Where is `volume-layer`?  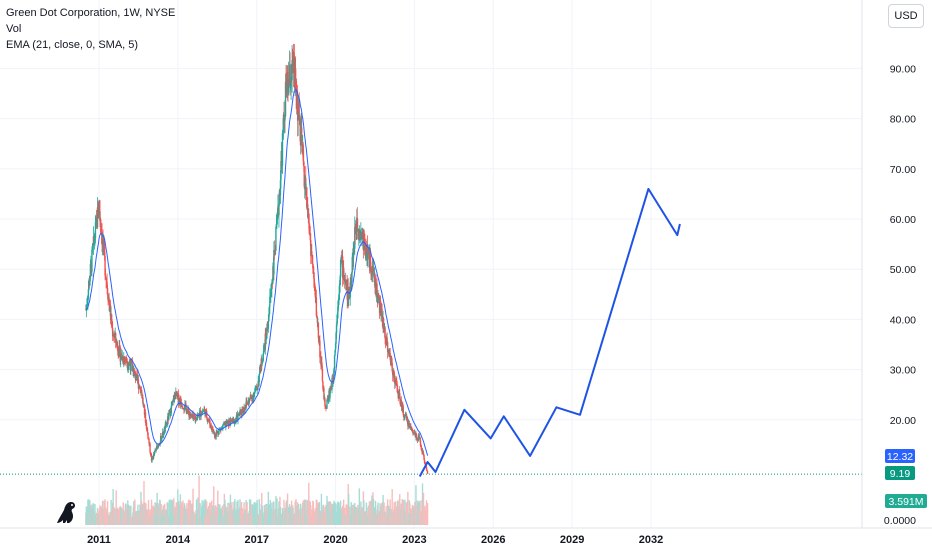 volume-layer is located at coordinates (257, 500).